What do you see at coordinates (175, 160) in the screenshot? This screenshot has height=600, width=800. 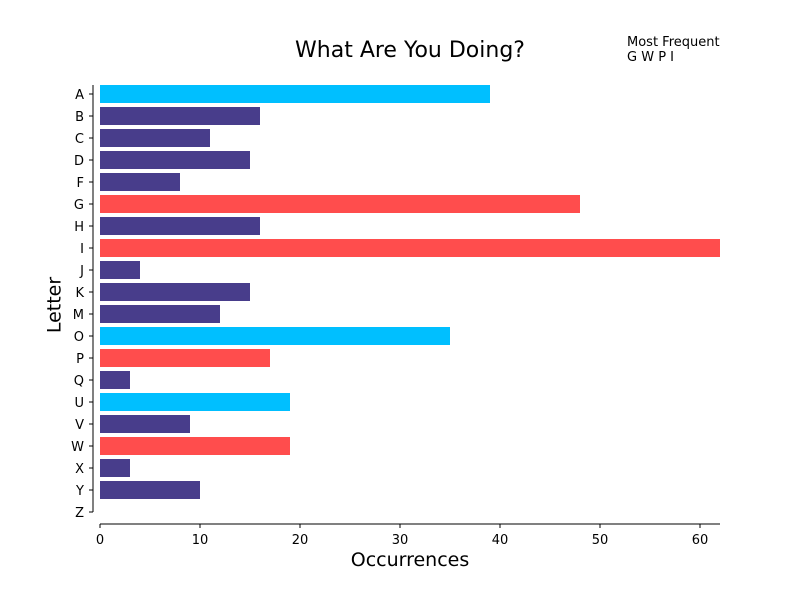 I see `bar-d` at bounding box center [175, 160].